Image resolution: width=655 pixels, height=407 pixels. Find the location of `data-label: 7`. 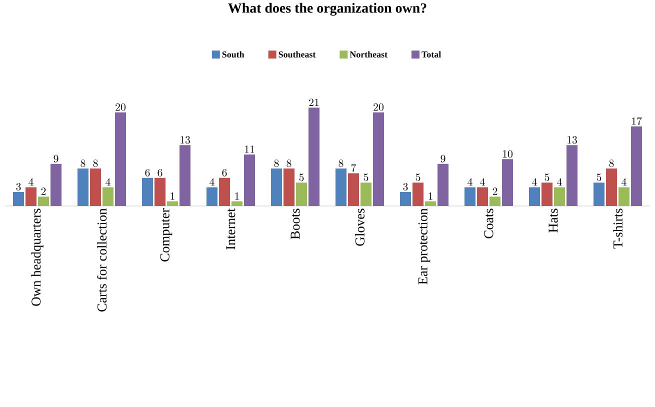

data-label: 7 is located at coordinates (353, 168).